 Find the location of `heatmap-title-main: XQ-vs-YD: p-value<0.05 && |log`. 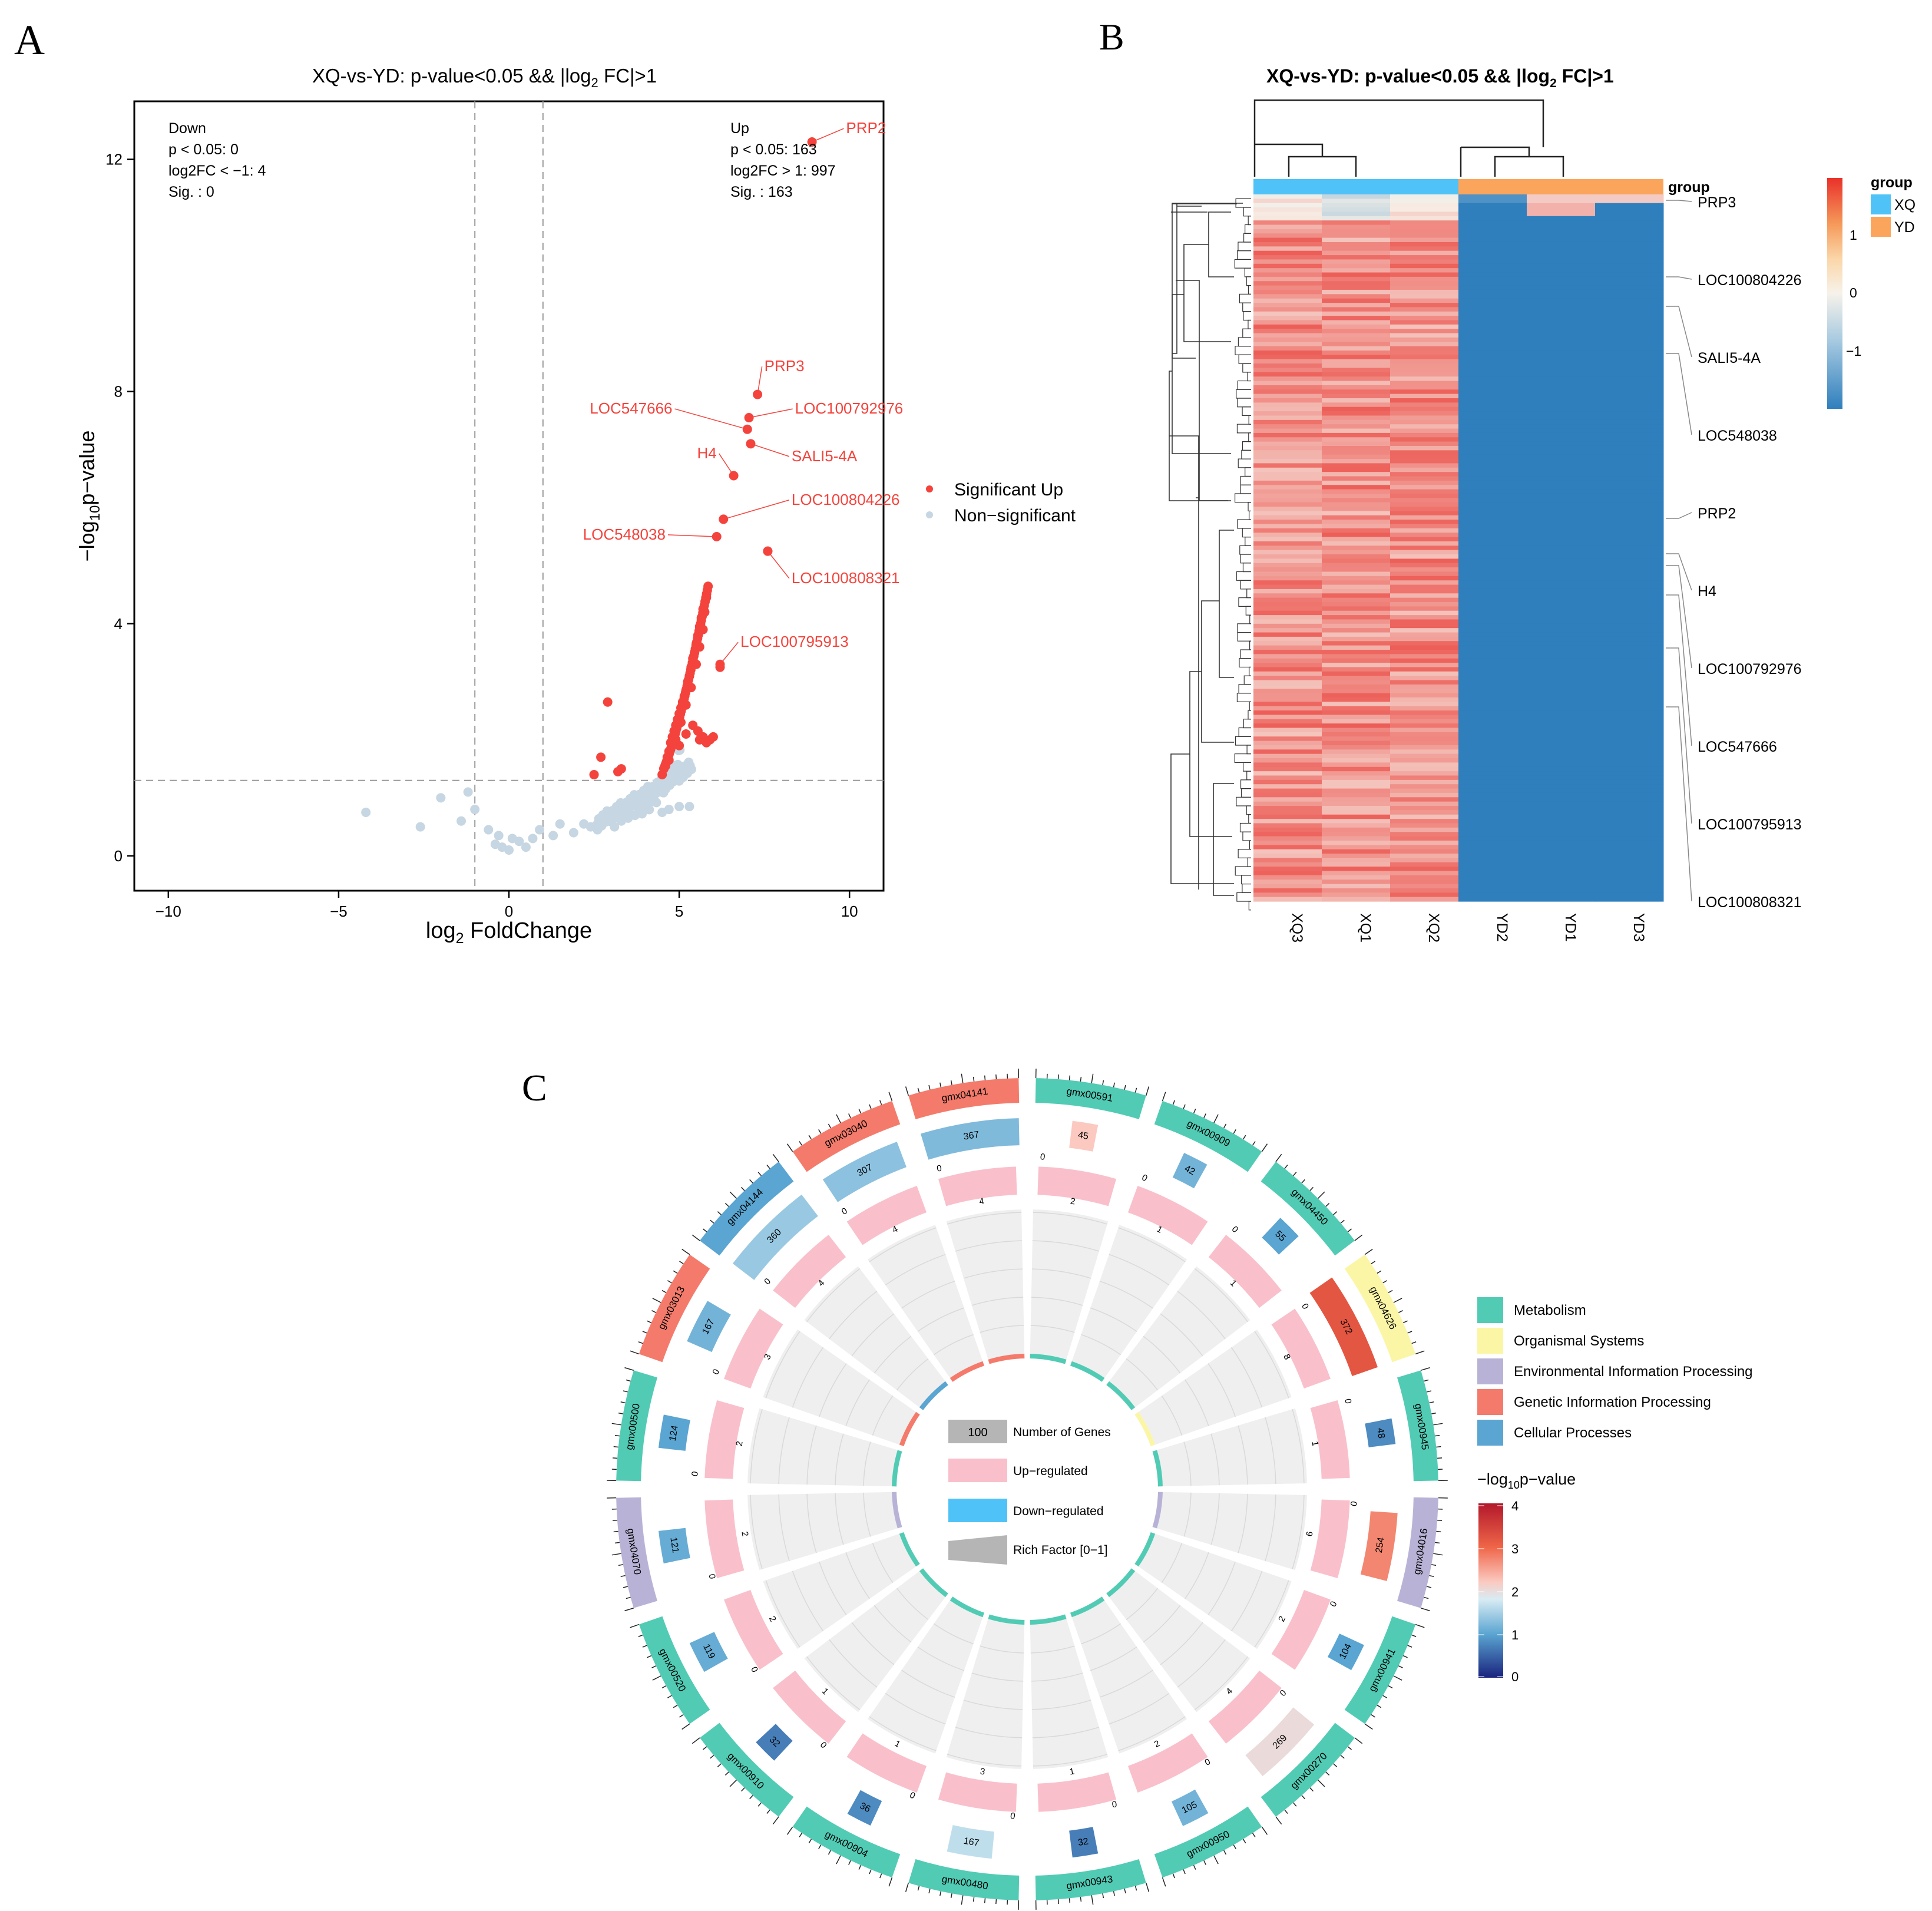

heatmap-title-main: XQ-vs-YD: p-value<0.05 && |log is located at coordinates (1408, 76).